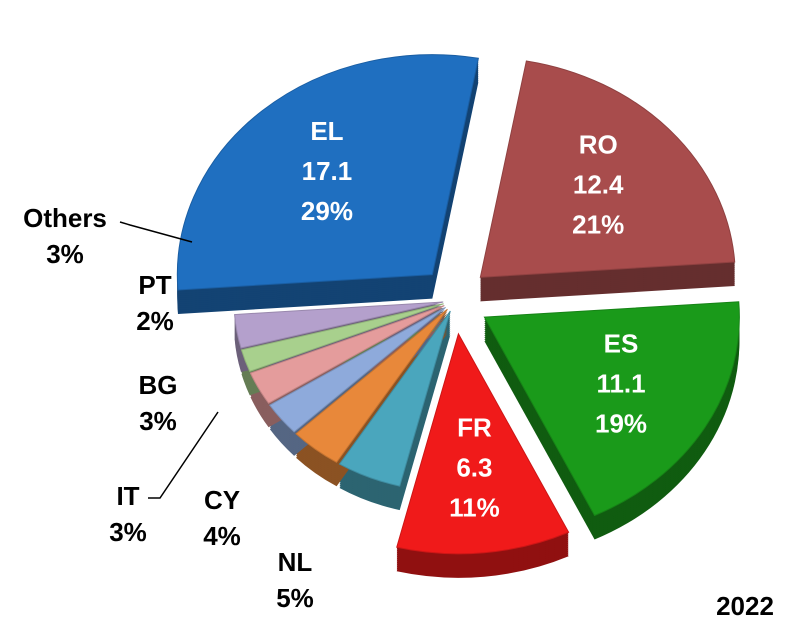  What do you see at coordinates (598, 144) in the screenshot?
I see `slice-label: RO` at bounding box center [598, 144].